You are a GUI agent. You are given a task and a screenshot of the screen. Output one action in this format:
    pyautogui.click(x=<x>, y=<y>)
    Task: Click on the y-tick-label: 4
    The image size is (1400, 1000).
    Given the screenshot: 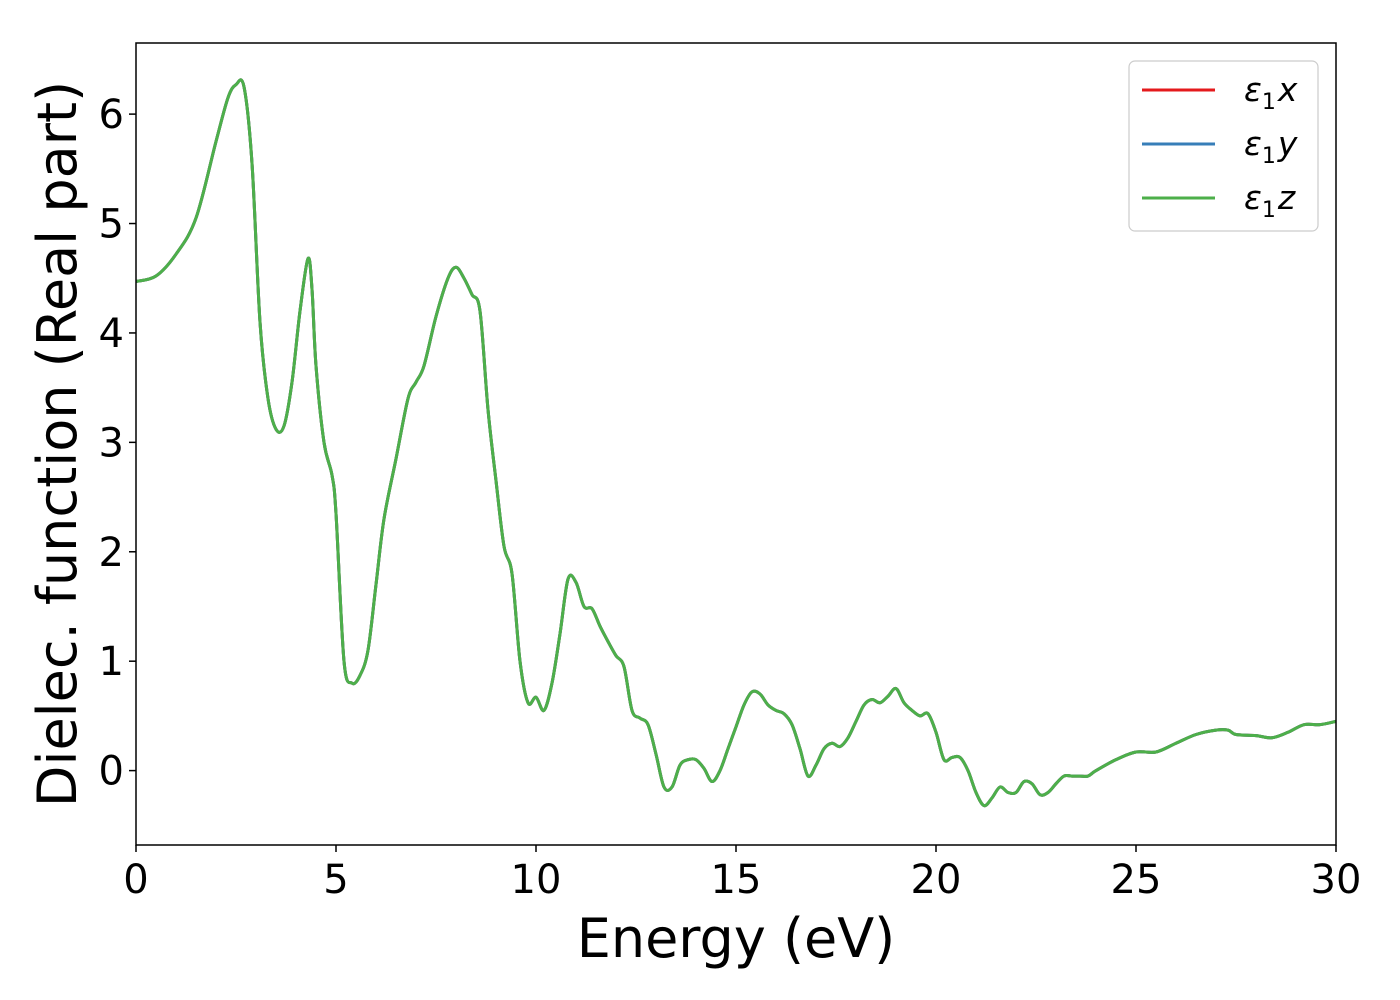 What is the action you would take?
    pyautogui.click(x=111, y=334)
    